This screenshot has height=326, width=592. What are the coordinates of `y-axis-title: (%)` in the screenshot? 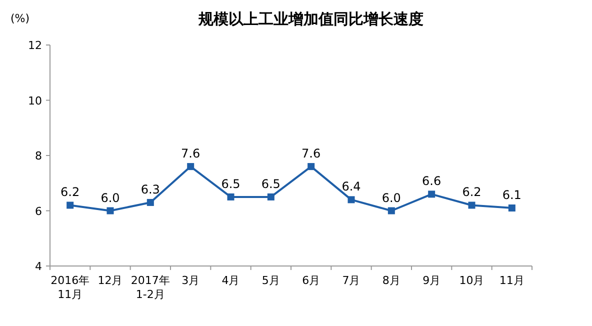 It's located at (20, 18).